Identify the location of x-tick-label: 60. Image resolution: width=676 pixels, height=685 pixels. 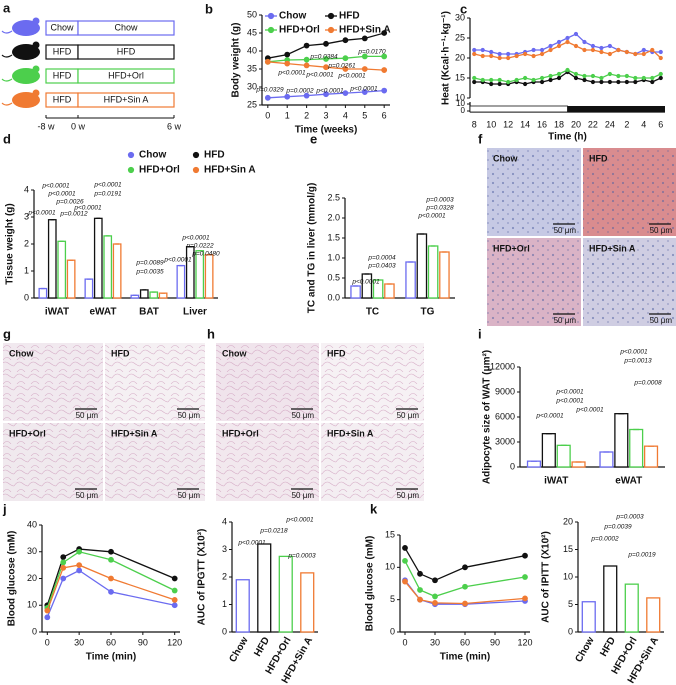
(465, 642).